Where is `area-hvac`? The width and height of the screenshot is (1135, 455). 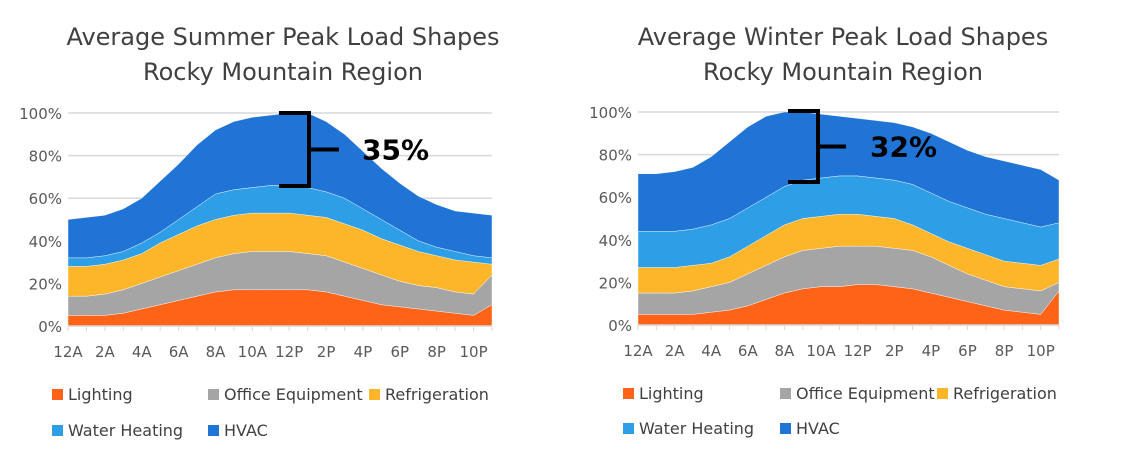
area-hvac is located at coordinates (848, 171).